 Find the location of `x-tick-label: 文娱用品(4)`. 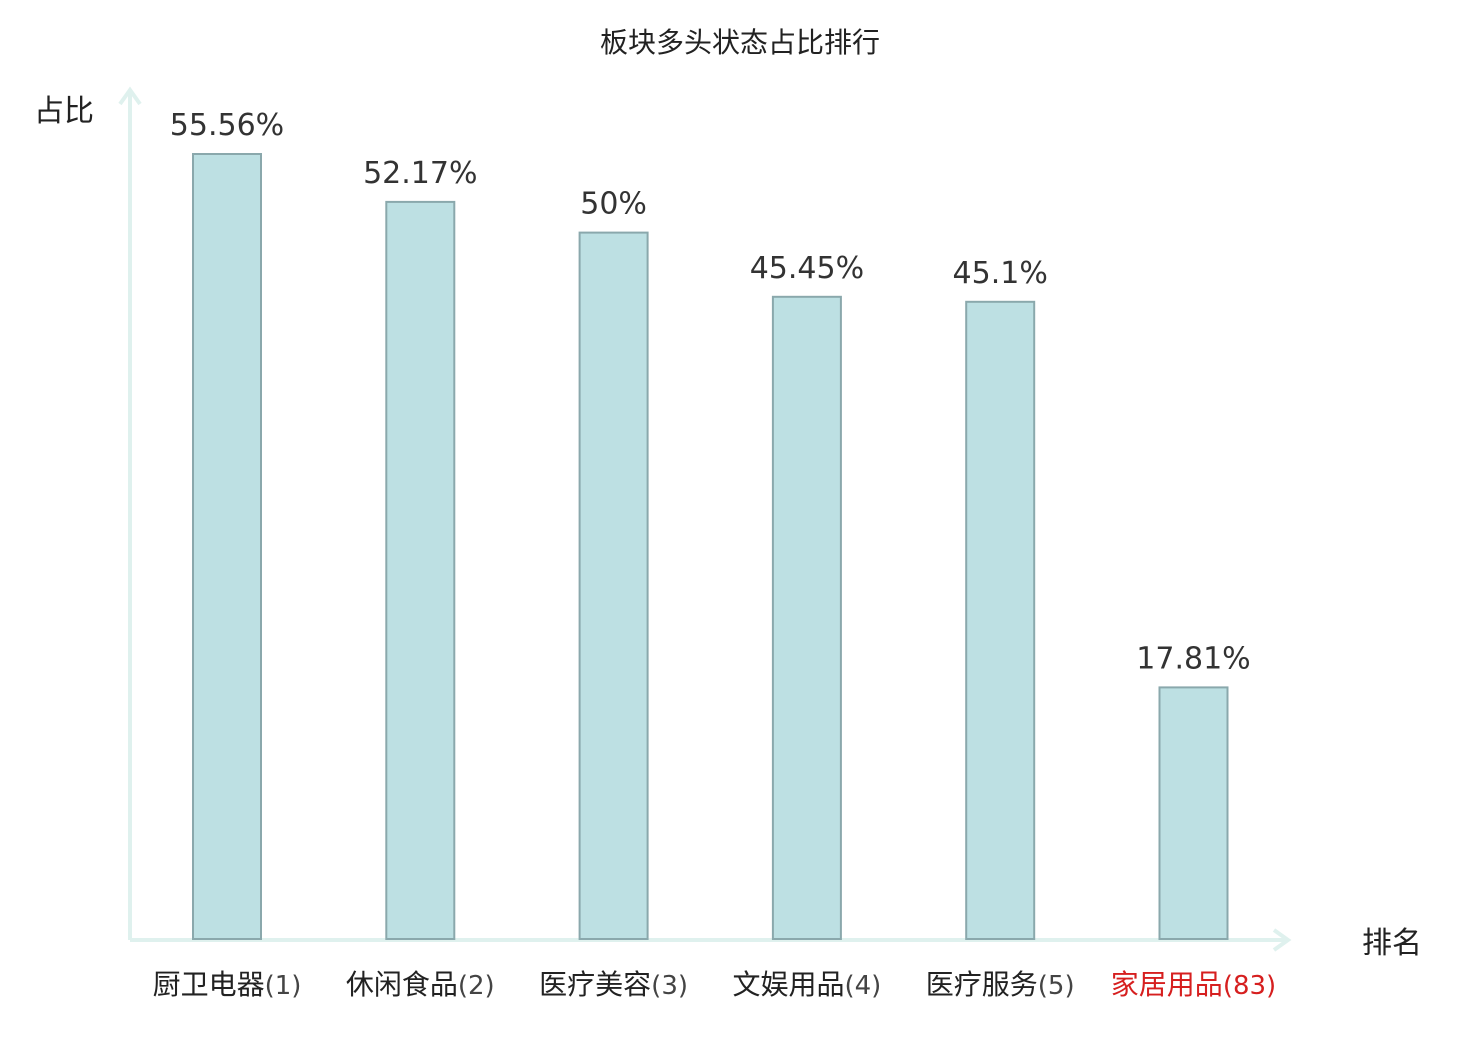

x-tick-label: 文娱用品(4) is located at coordinates (806, 984).